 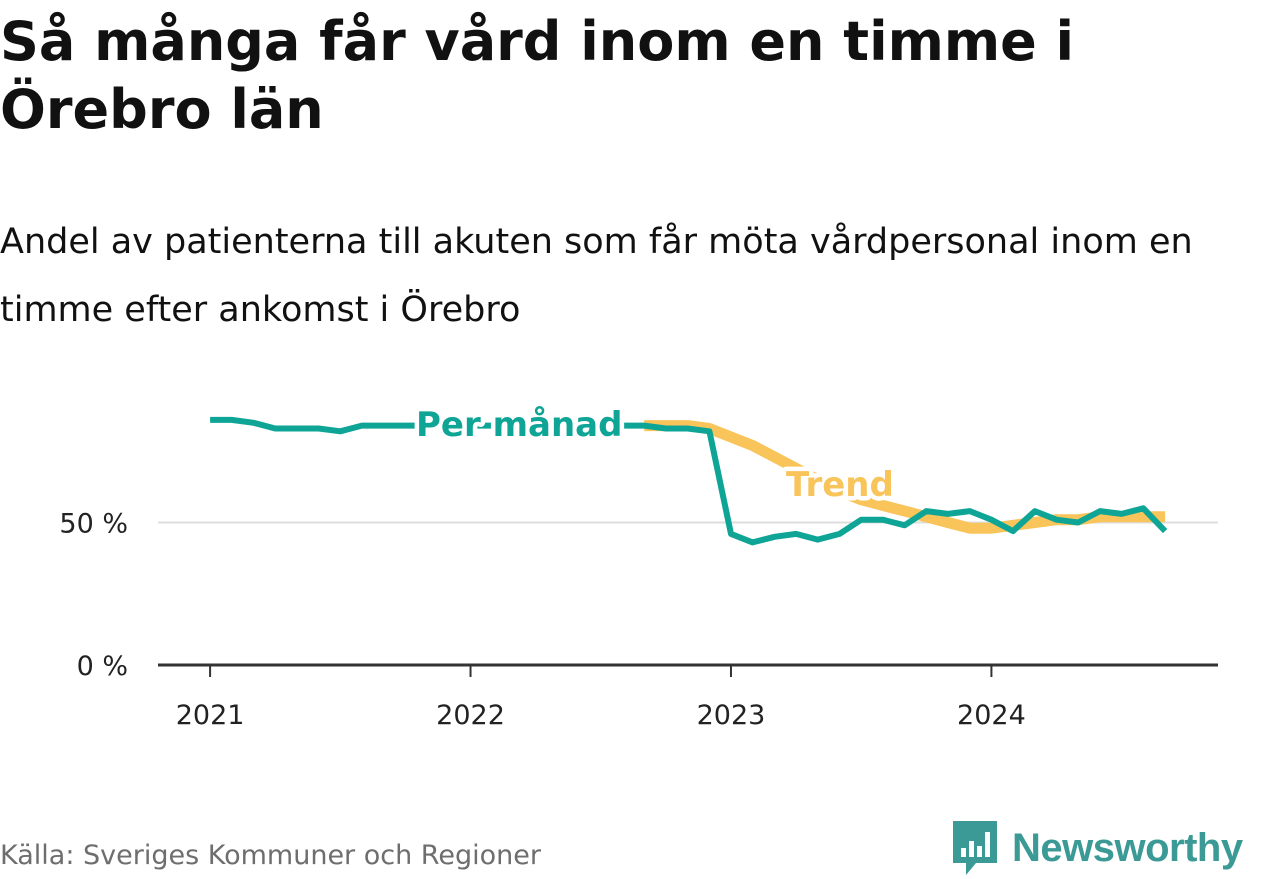 What do you see at coordinates (102, 666) in the screenshot?
I see `y-tick-label: 0 %` at bounding box center [102, 666].